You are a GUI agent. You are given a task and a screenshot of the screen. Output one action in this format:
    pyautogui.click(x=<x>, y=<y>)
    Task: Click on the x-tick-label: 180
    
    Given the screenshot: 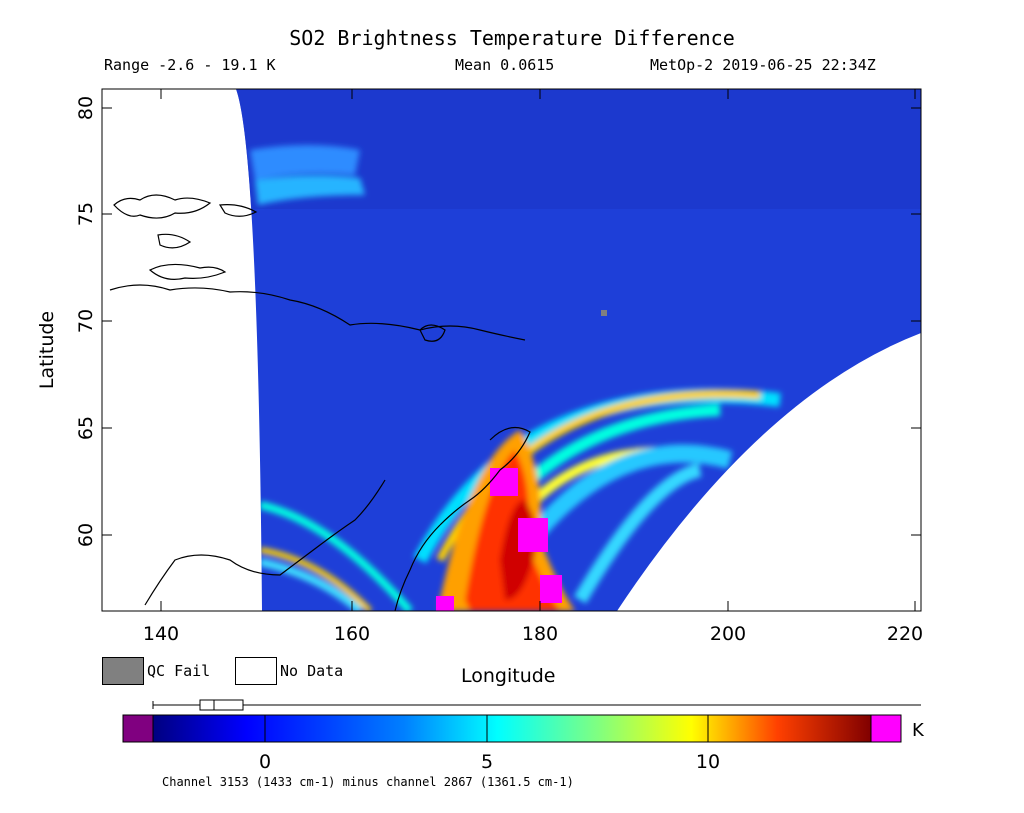 What is the action you would take?
    pyautogui.click(x=540, y=634)
    